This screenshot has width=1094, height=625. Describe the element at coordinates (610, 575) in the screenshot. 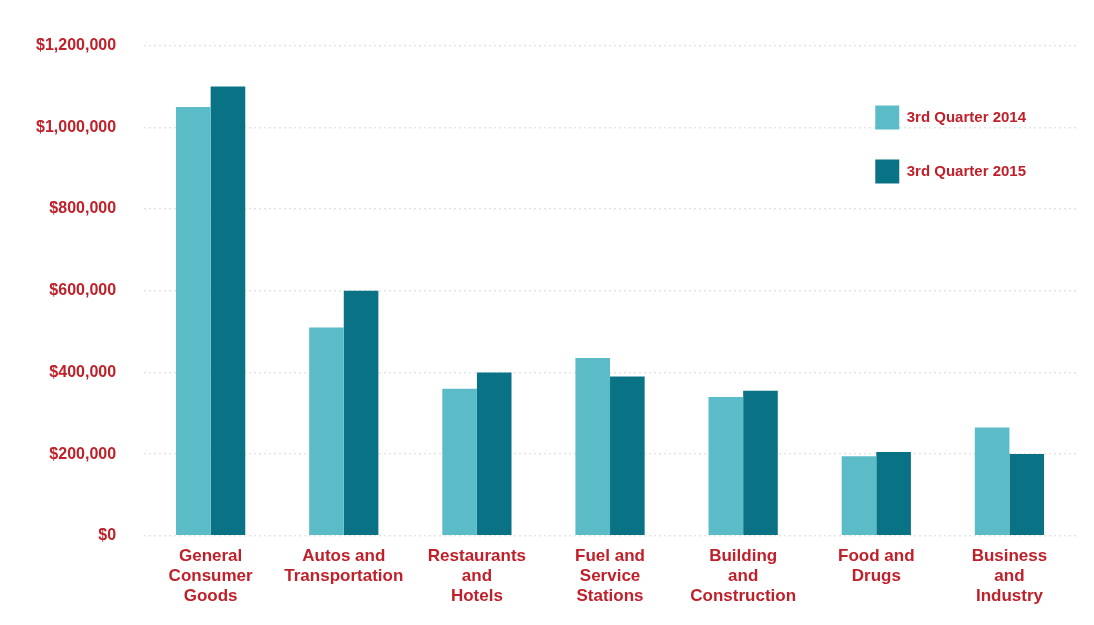

I see `x-tick-label: Fuel and Service Stations` at that location.